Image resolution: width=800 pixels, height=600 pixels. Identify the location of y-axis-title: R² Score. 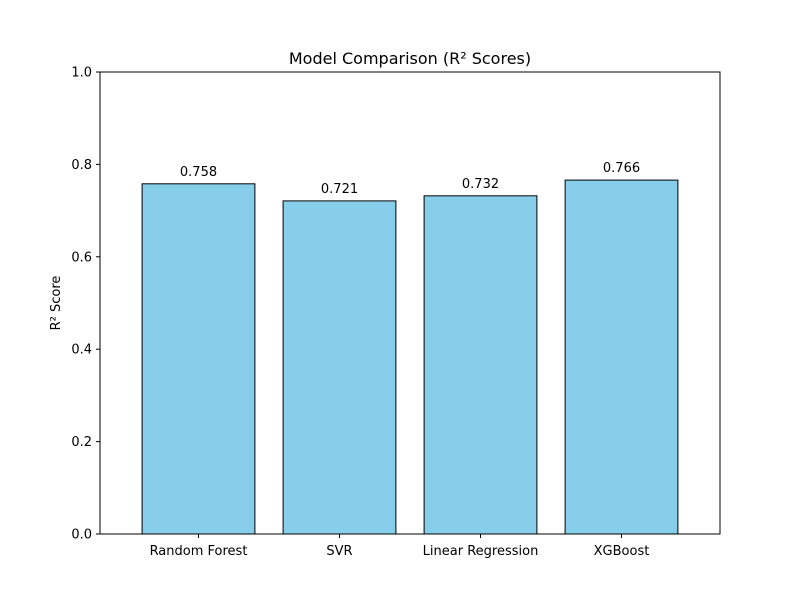
(56, 303).